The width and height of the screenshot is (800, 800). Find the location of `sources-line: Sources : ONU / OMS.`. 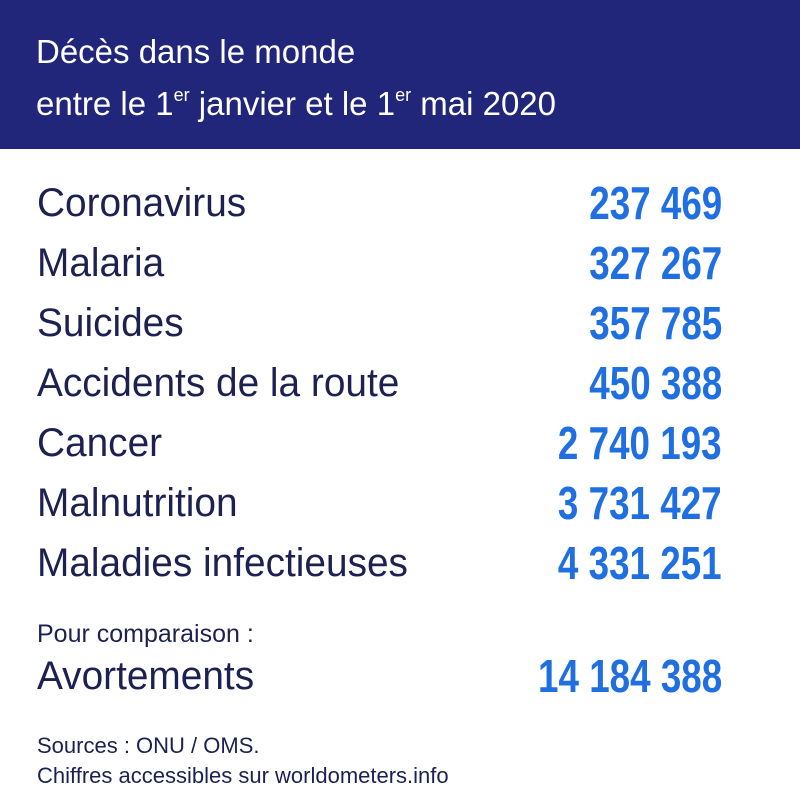

sources-line: Sources : ONU / OMS. is located at coordinates (148, 745).